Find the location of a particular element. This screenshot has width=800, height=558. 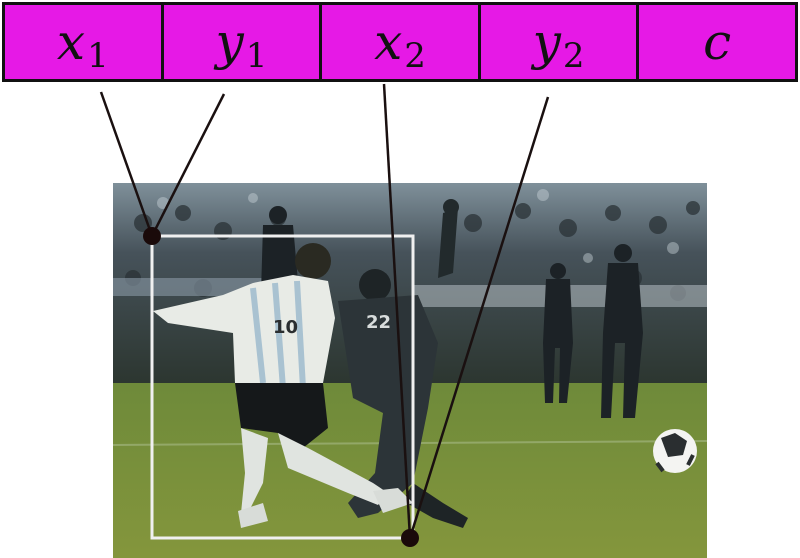

field-x2-sub: 2 is located at coordinates (415, 56).